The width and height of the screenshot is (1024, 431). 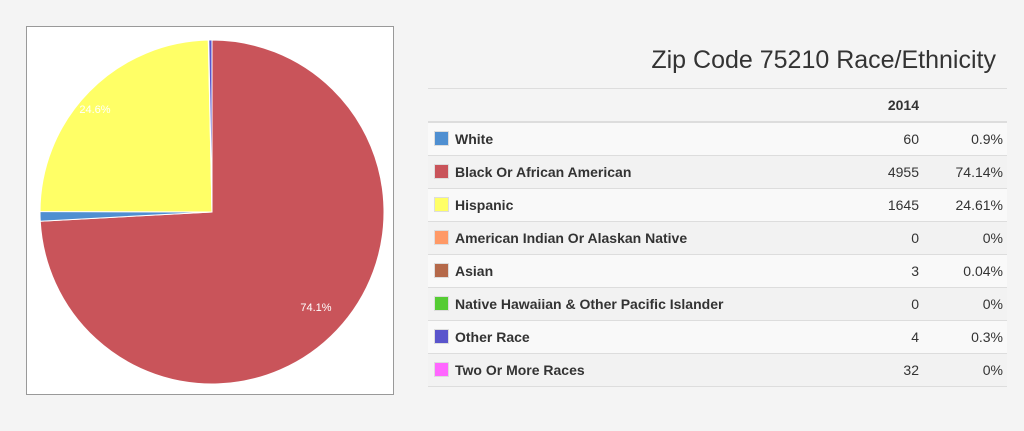 I want to click on table-row: Black Or African American 4955 74.14%, so click(x=717, y=172).